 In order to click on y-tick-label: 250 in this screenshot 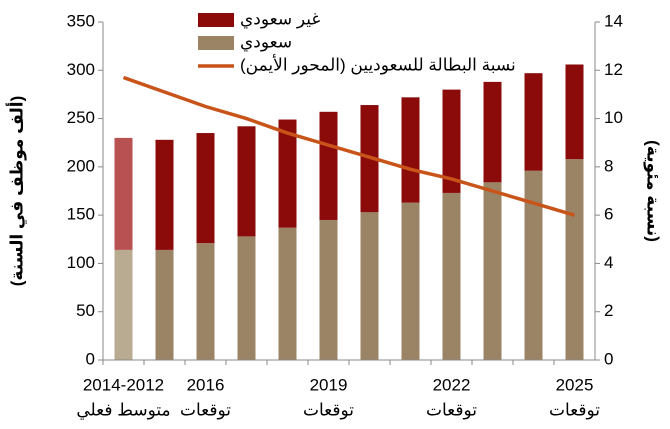, I will do `click(81, 117)`.